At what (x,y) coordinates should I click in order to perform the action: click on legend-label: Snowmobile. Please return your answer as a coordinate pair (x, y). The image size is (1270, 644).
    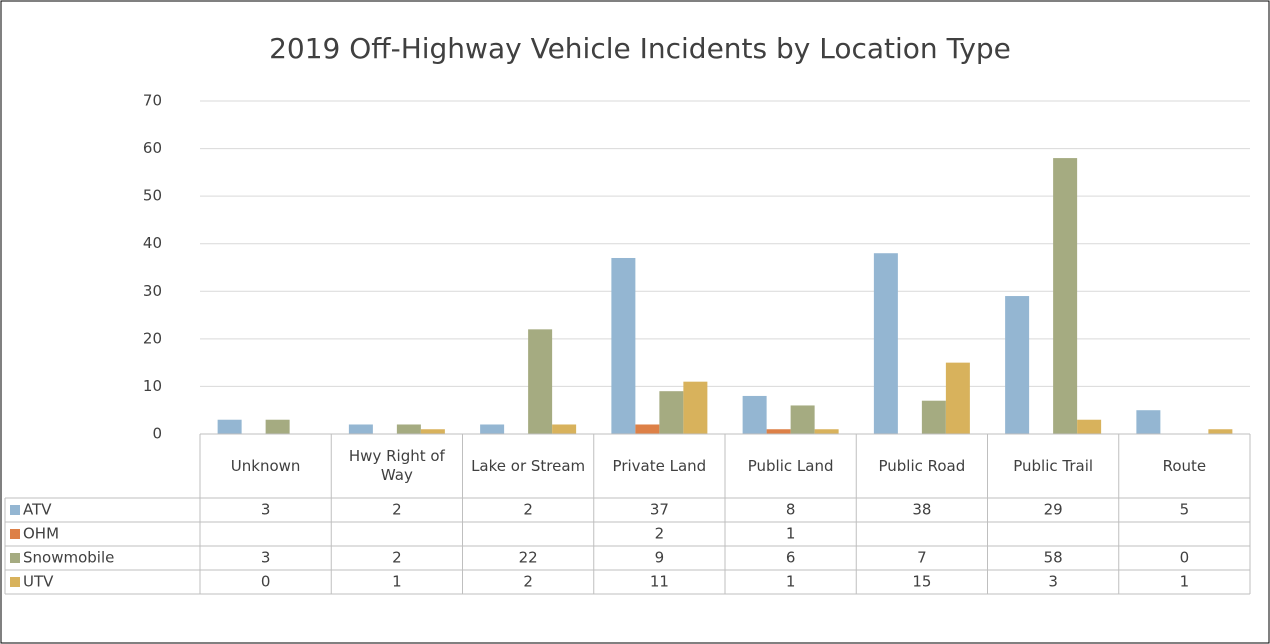
    Looking at the image, I should click on (68, 558).